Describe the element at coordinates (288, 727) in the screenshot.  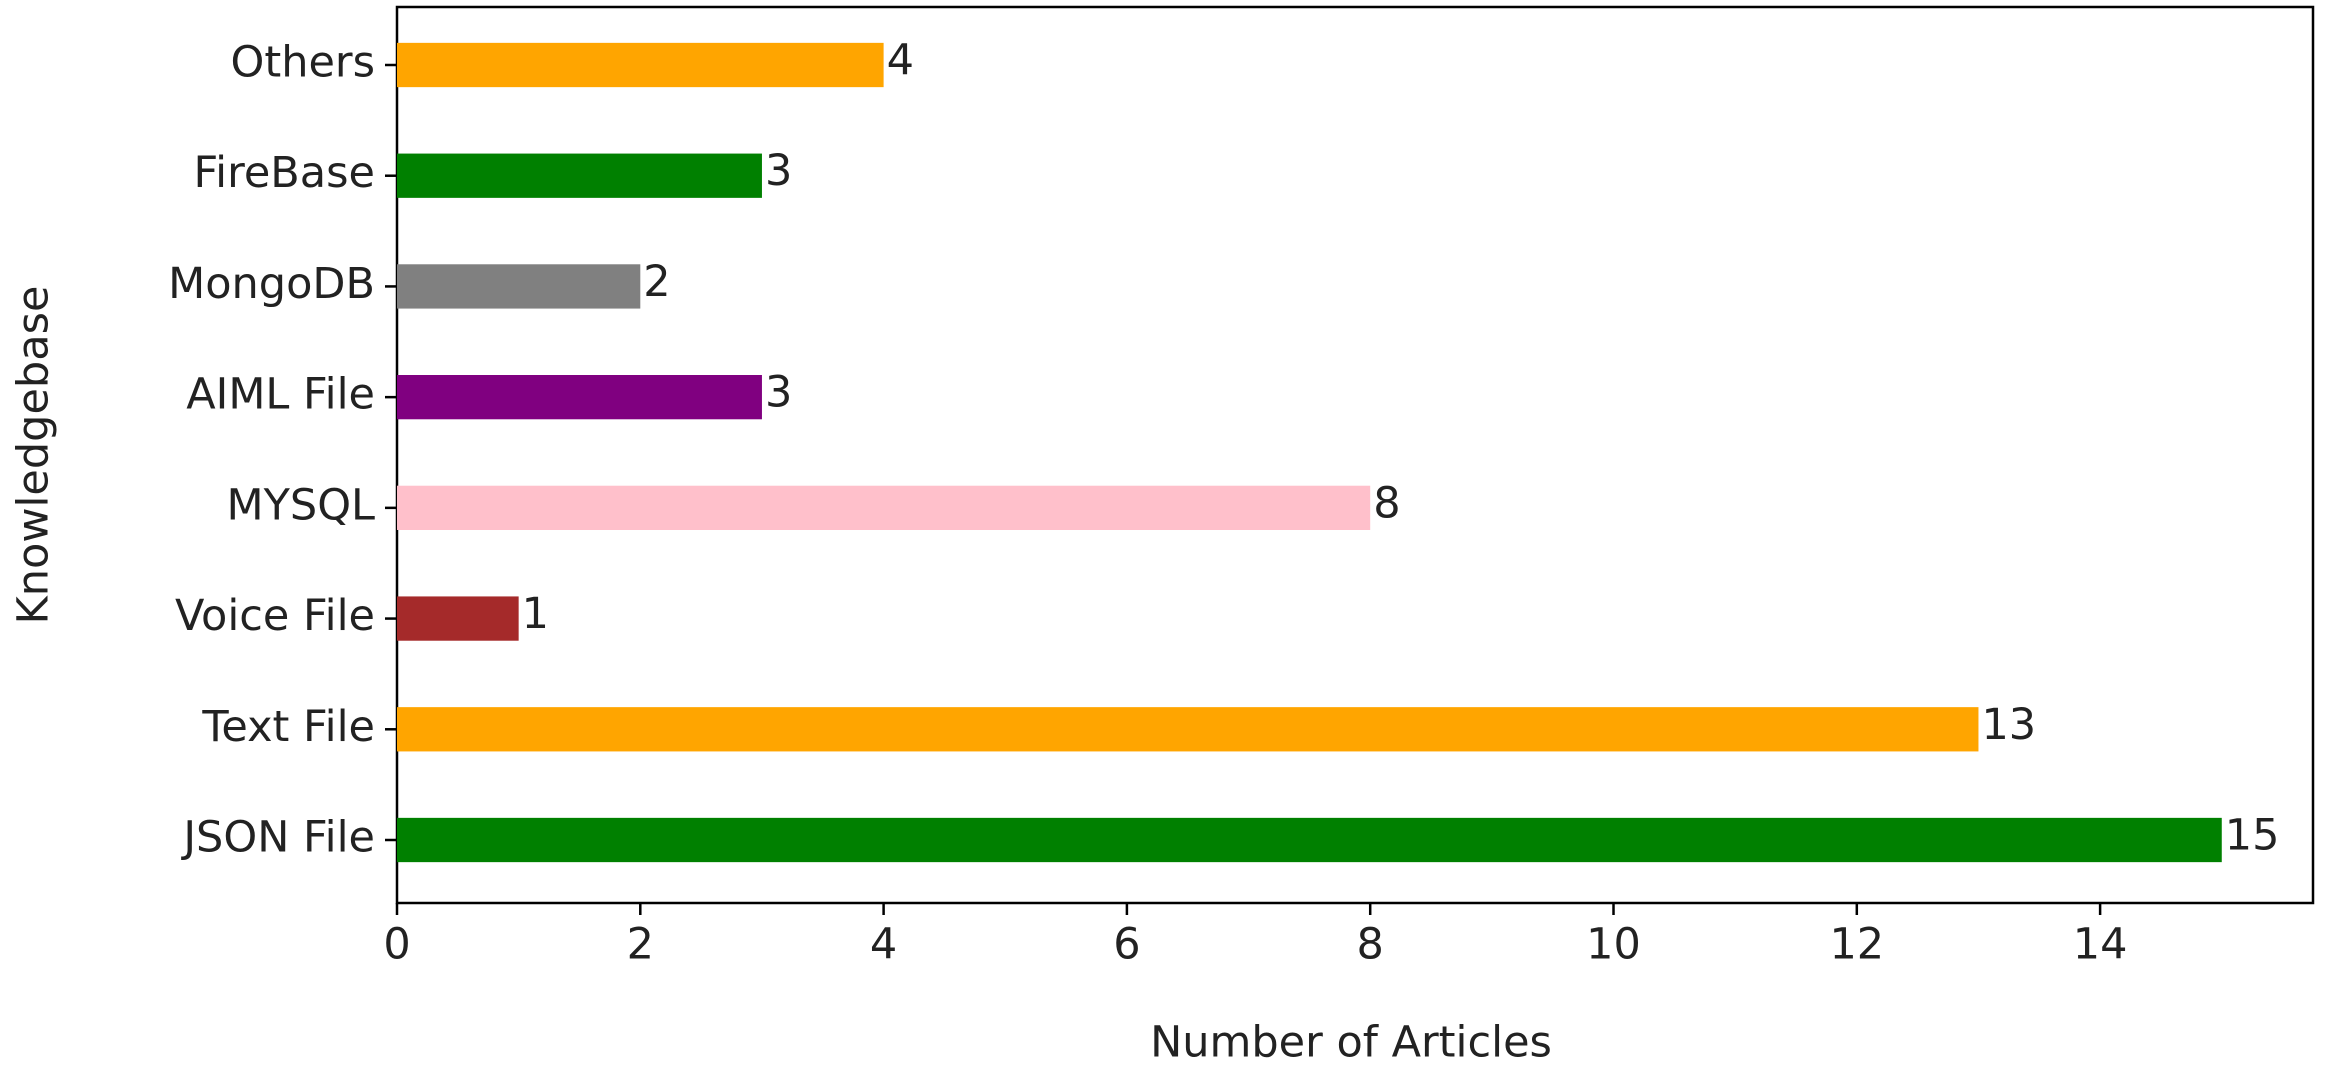
I see `y-tick-label: Text File` at that location.